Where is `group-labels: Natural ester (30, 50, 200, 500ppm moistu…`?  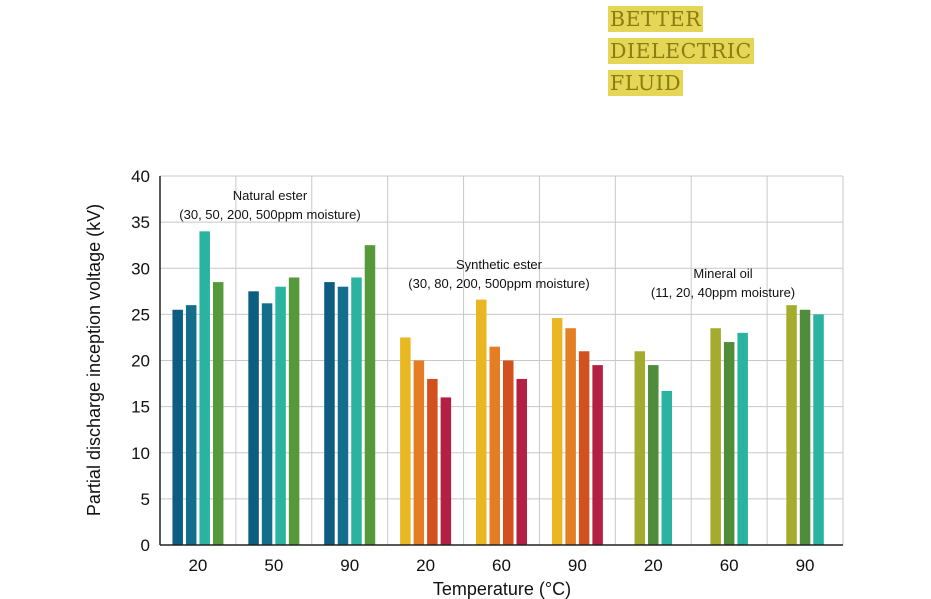 group-labels: Natural ester (30, 50, 200, 500ppm moistu… is located at coordinates (487, 244).